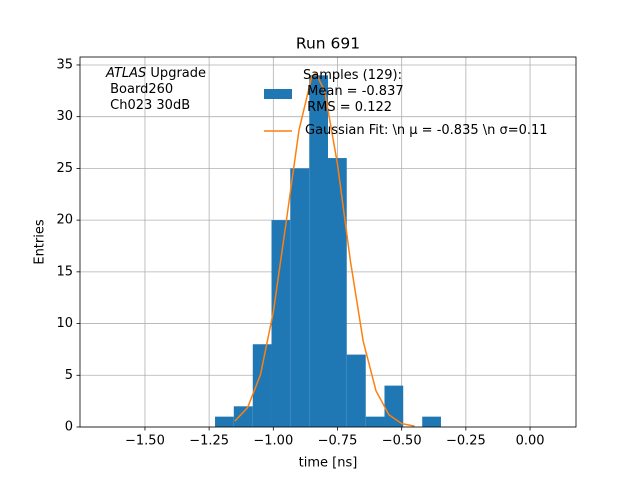  Describe the element at coordinates (145, 441) in the screenshot. I see `x-tick-label: −1.50` at that location.